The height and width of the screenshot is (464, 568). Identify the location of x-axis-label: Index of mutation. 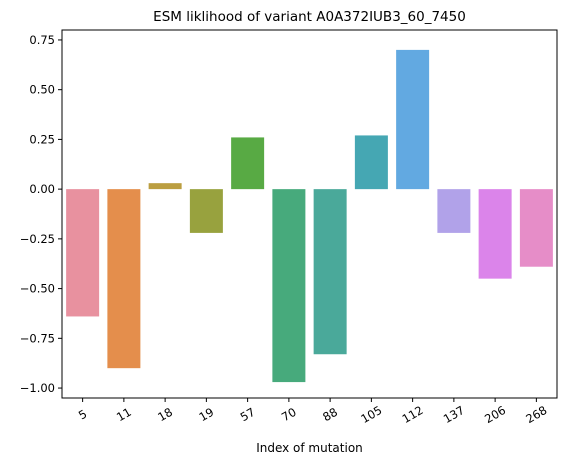
(309, 448).